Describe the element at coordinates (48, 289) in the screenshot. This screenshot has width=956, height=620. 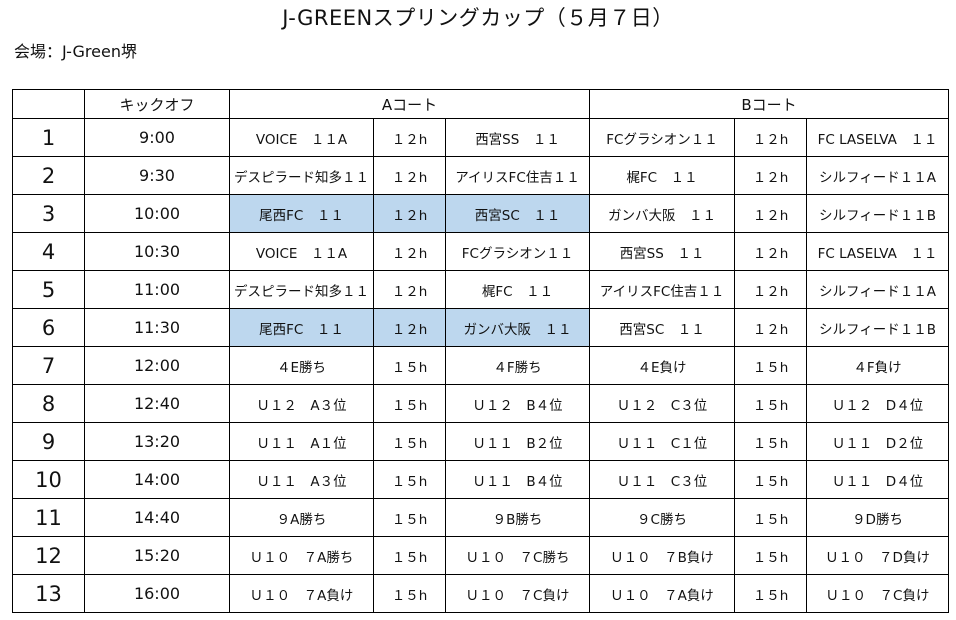
I see `match-number: 5` at that location.